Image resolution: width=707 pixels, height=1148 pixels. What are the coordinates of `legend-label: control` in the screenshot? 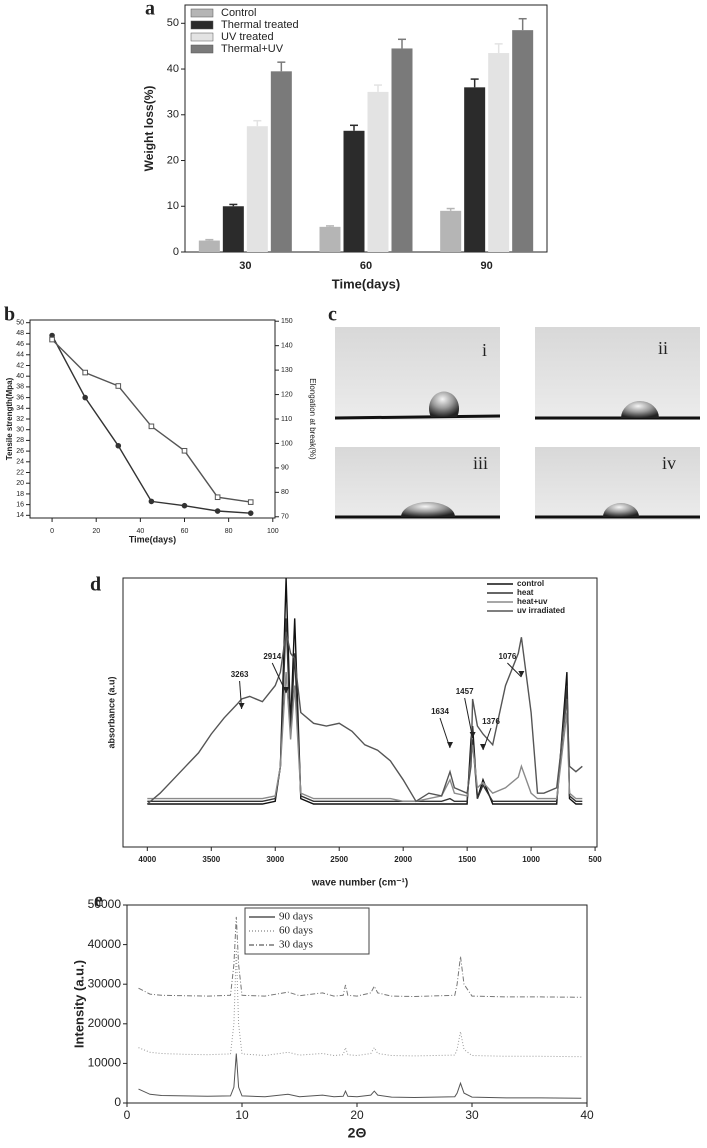 It's located at (530, 583).